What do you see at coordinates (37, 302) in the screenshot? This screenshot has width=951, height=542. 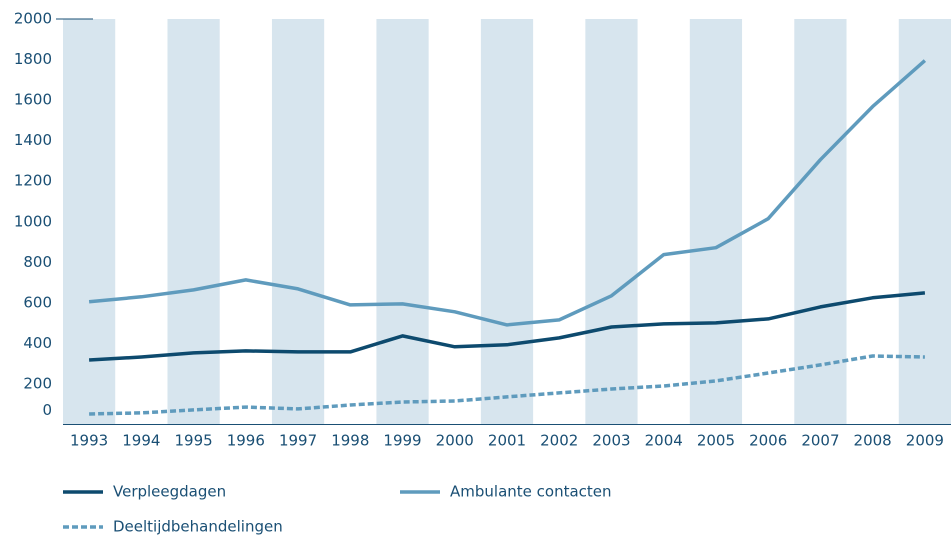 I see `y-tick-label: 600` at bounding box center [37, 302].